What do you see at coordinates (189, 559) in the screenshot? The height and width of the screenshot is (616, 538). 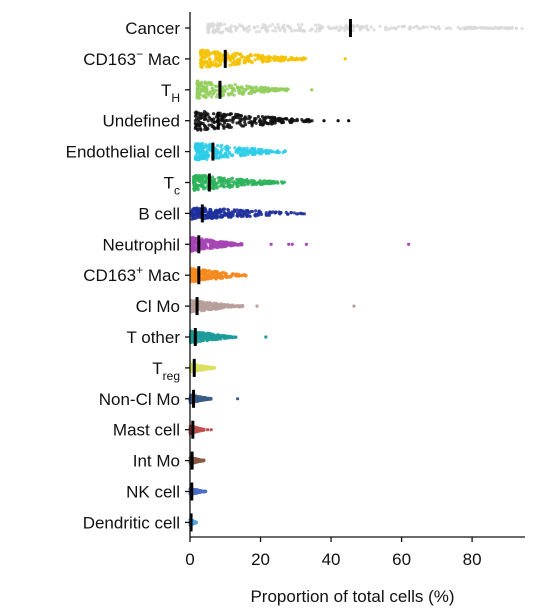 I see `x-tick-label: 0` at bounding box center [189, 559].